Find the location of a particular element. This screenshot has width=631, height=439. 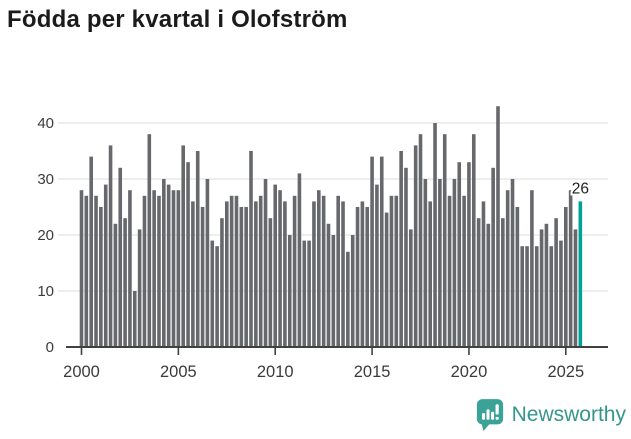

y-tick-label: 40 is located at coordinates (45, 123).